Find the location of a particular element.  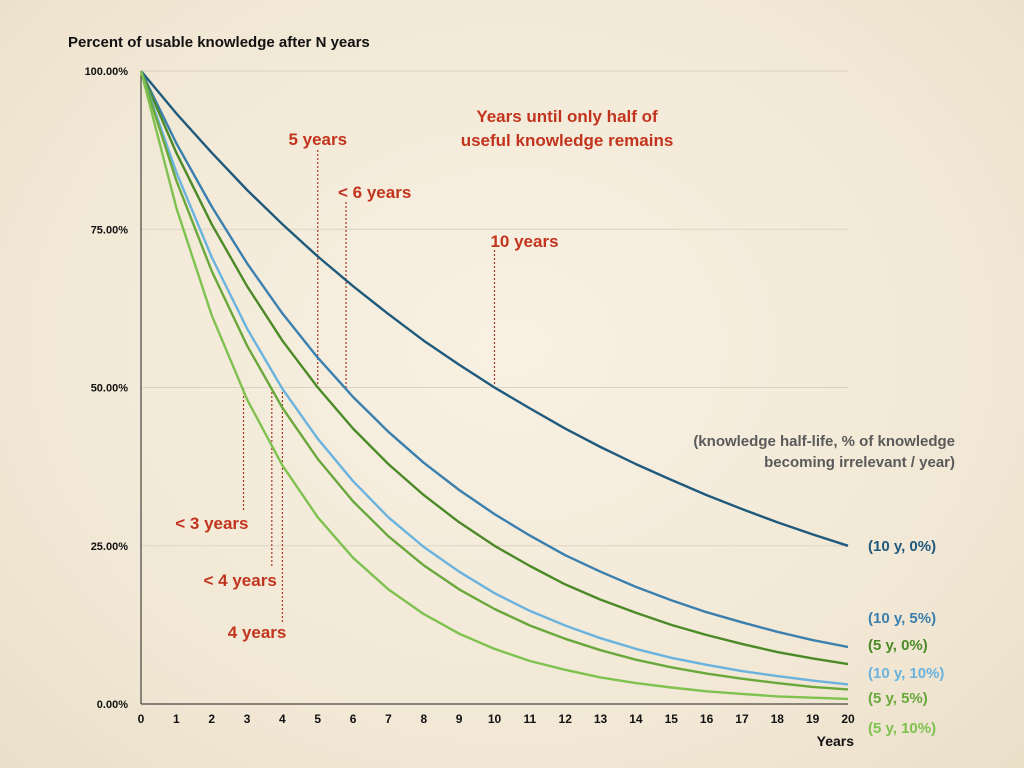

x-tick-label: 0 is located at coordinates (141, 719).